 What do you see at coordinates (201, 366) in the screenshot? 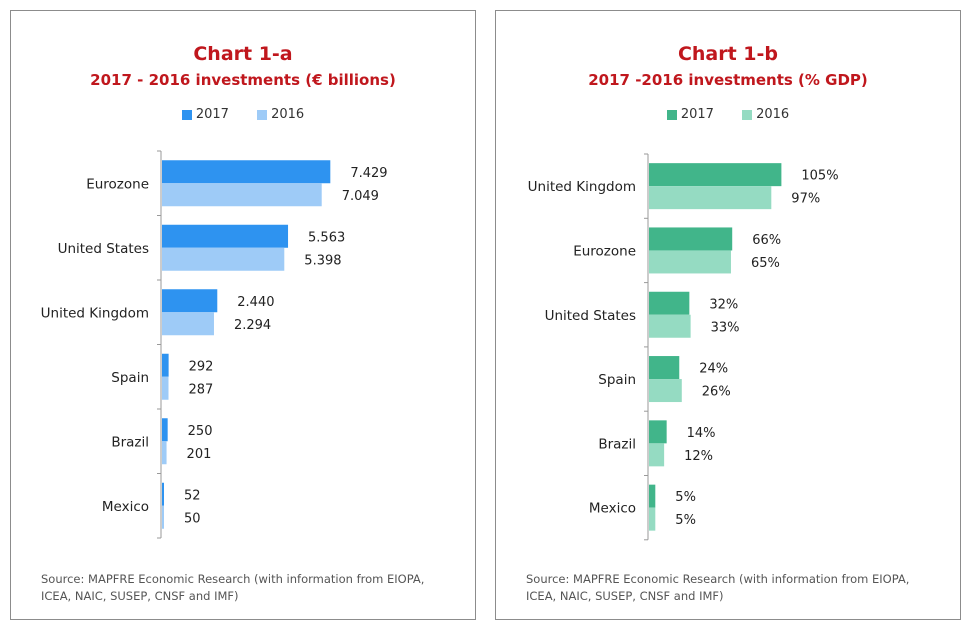
I see `data-label: 292` at bounding box center [201, 366].